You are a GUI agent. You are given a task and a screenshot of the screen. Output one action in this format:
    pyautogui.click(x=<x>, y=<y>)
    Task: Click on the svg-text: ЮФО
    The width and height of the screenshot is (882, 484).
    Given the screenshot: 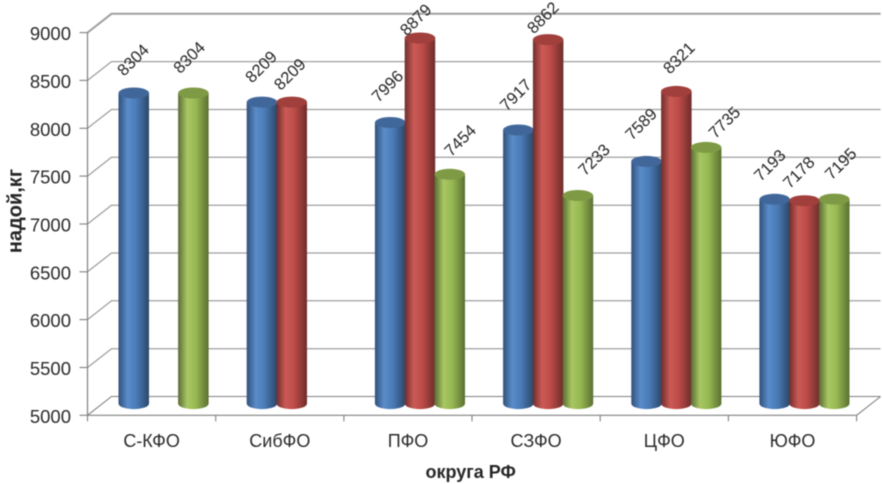 What is the action you would take?
    pyautogui.click(x=793, y=441)
    